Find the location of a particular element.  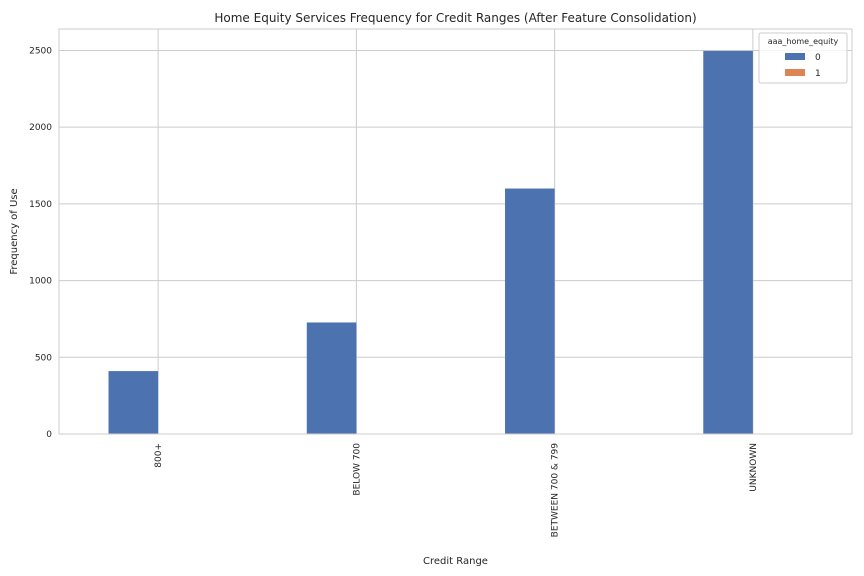

y-tick-label: 1000 is located at coordinates (40, 282).